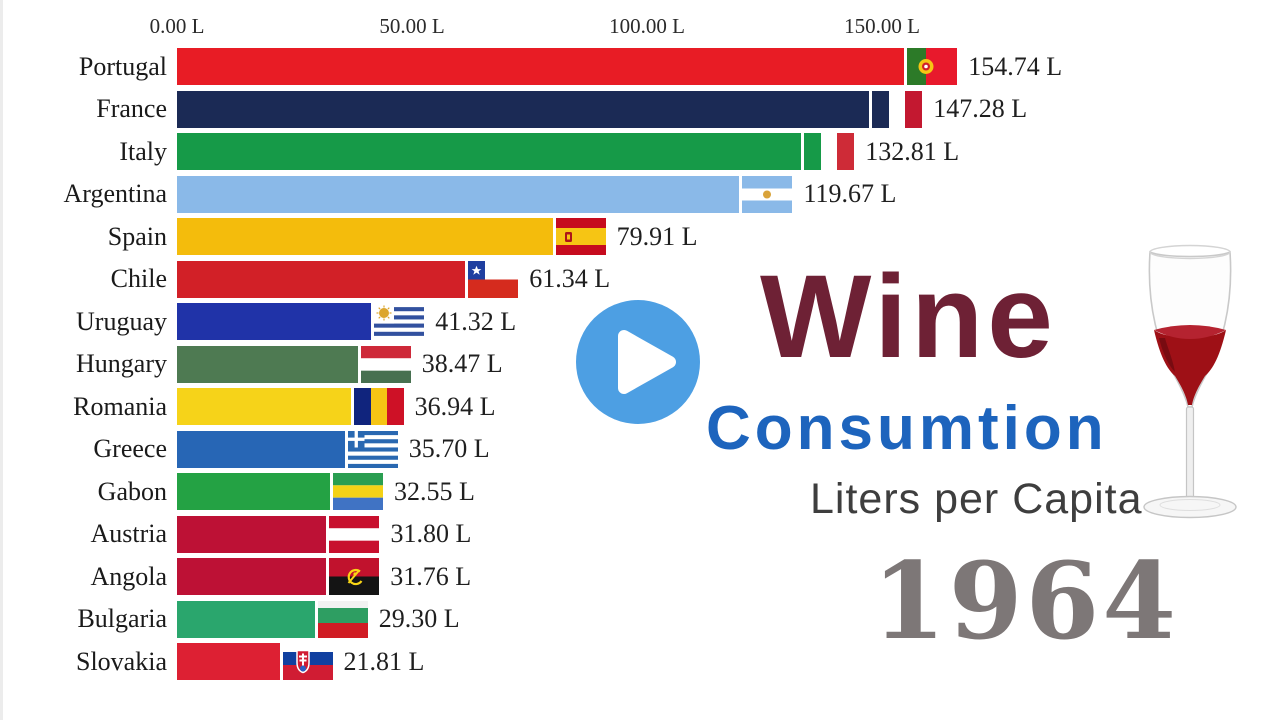 Image resolution: width=1280 pixels, height=720 pixels. What do you see at coordinates (385, 364) in the screenshot?
I see `flag-hungary-icon` at bounding box center [385, 364].